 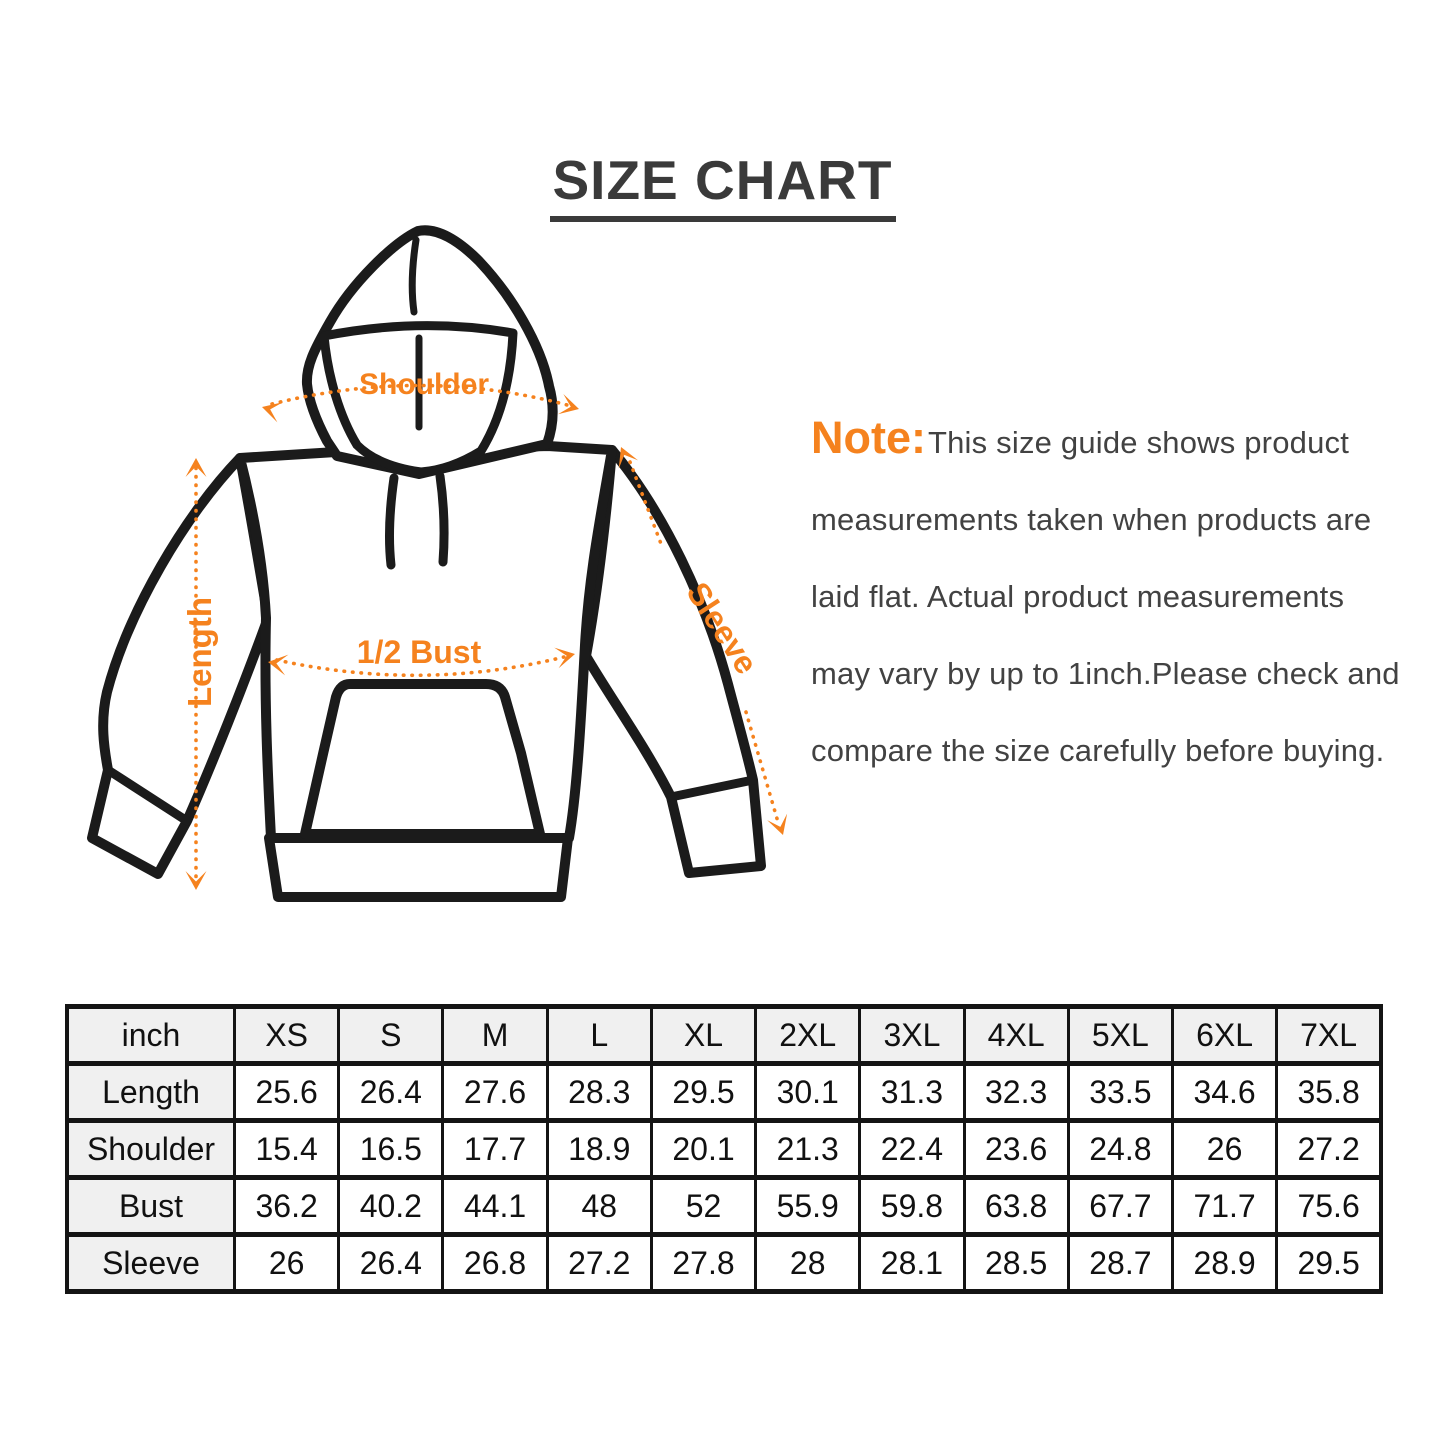 What do you see at coordinates (391, 1149) in the screenshot?
I see `table-value-cell: 16.5` at bounding box center [391, 1149].